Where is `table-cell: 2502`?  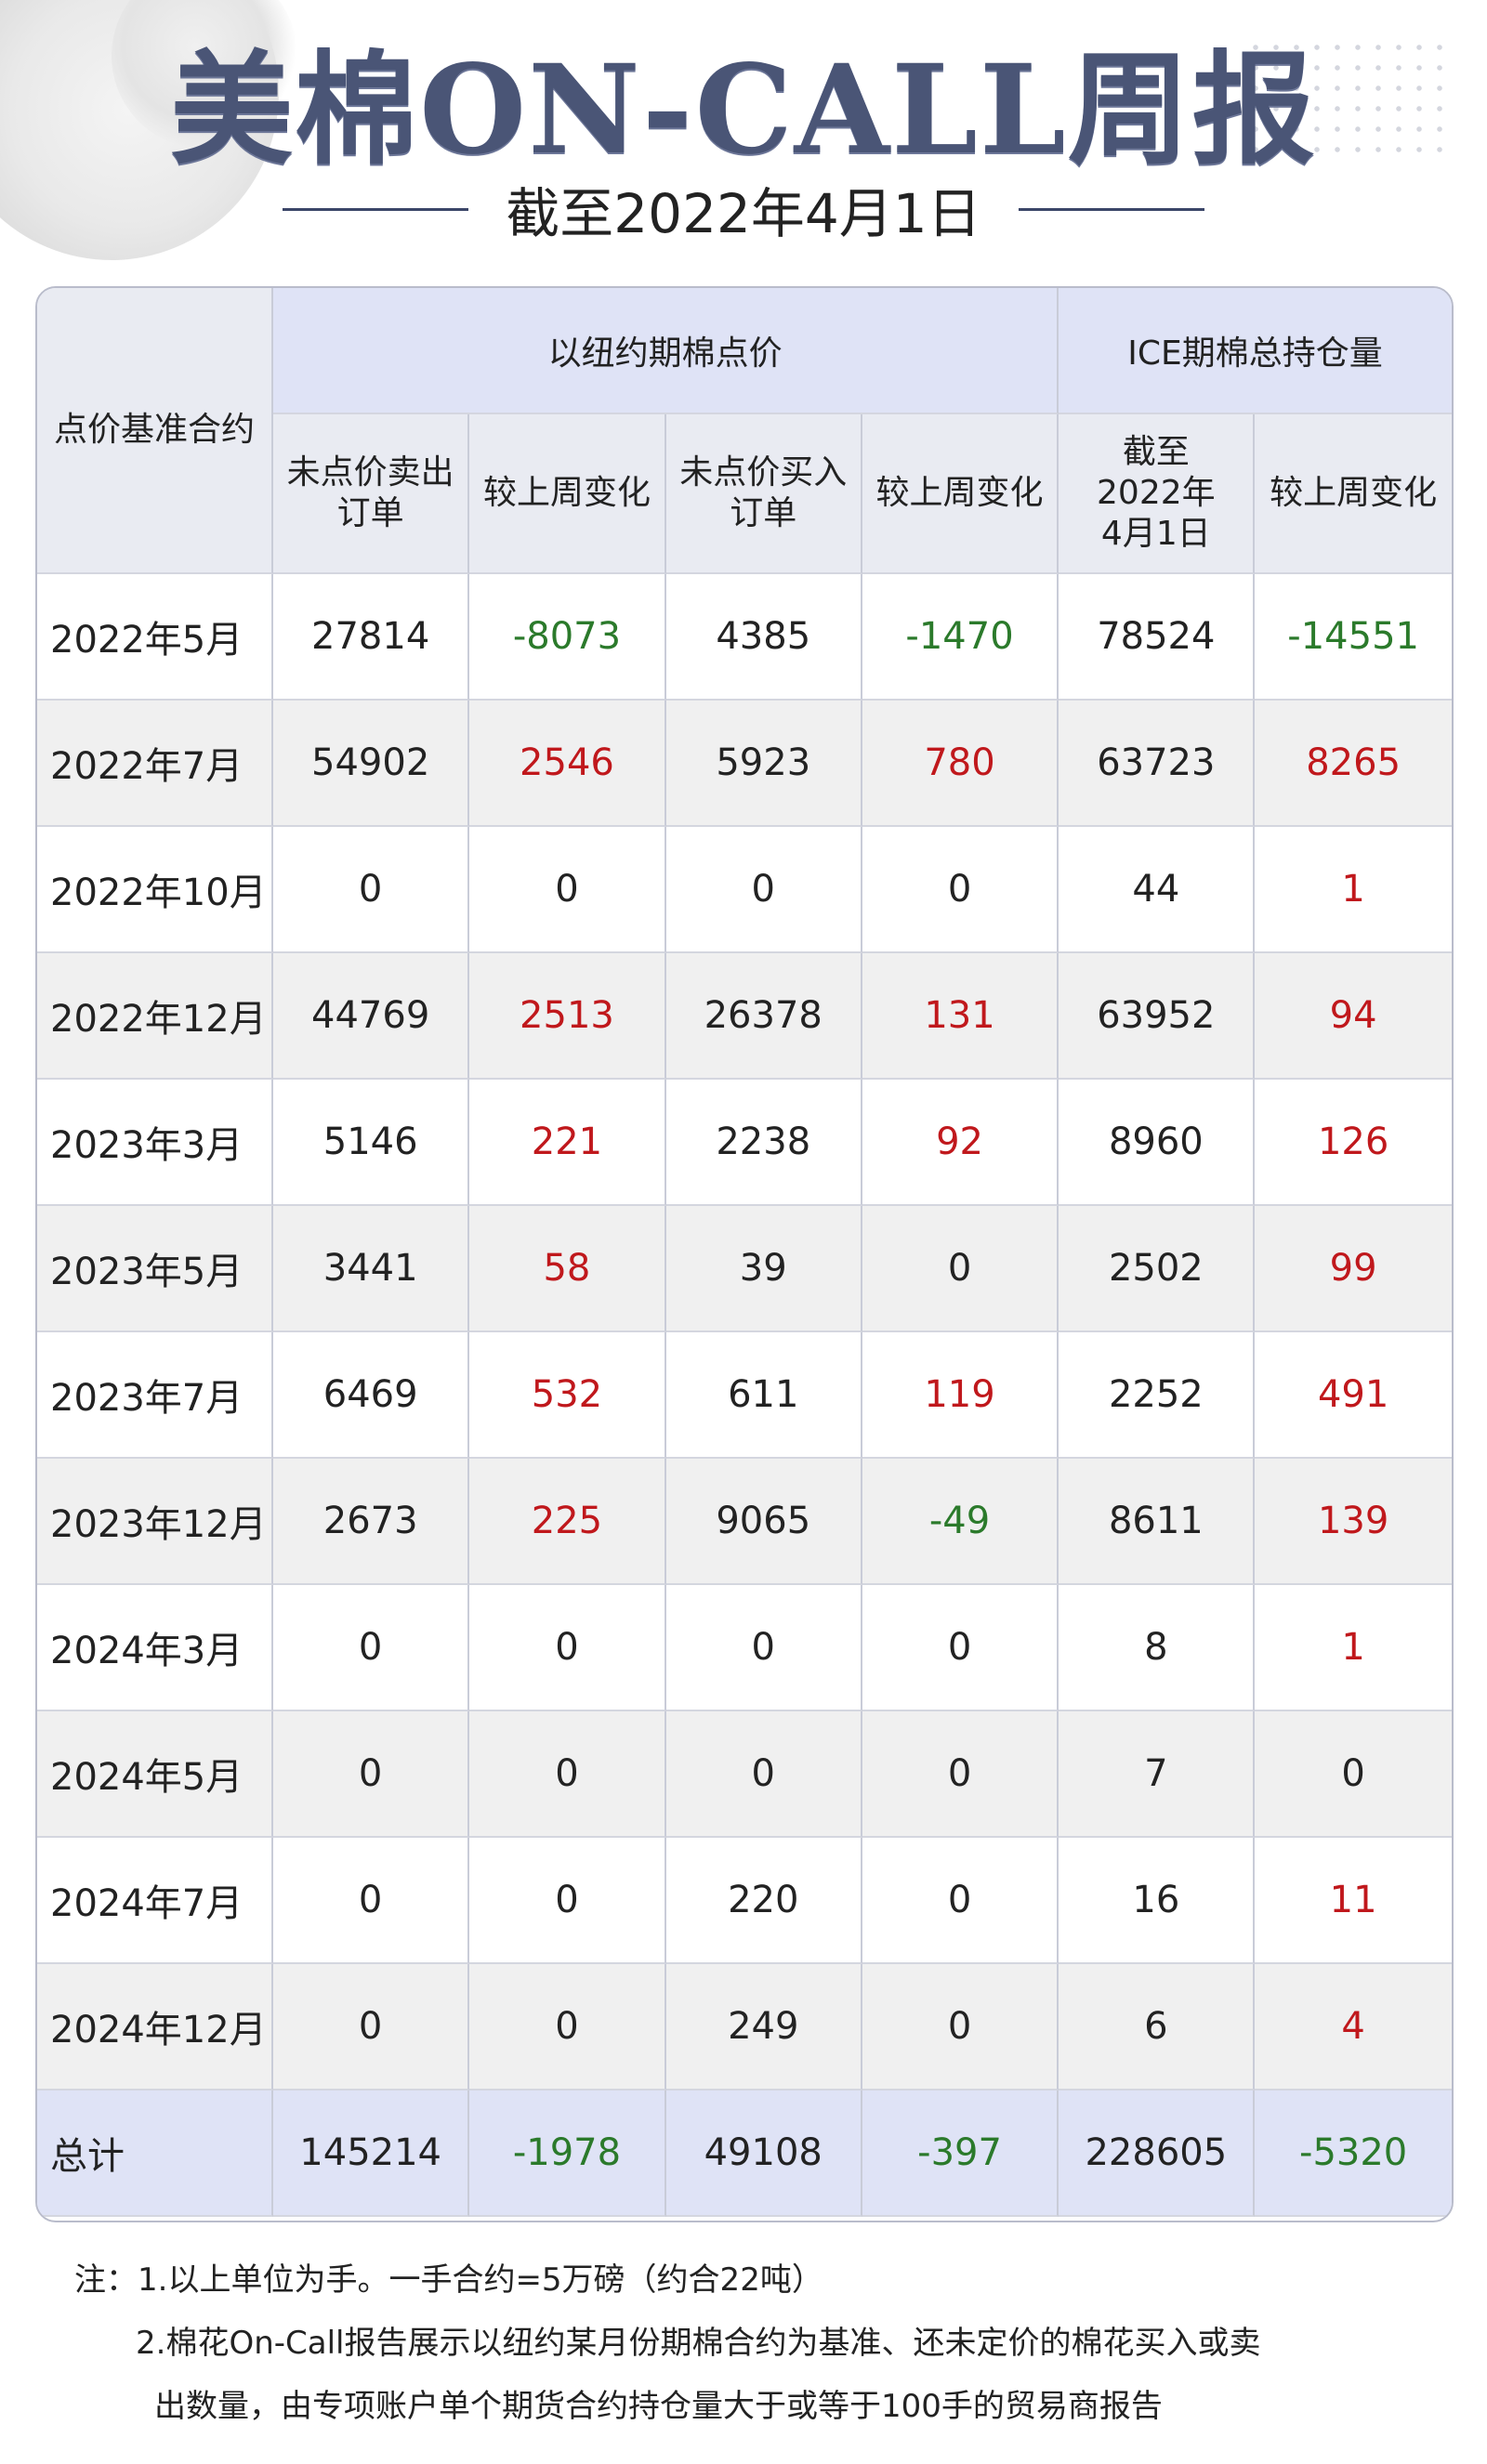 table-cell: 2502 is located at coordinates (1157, 1269).